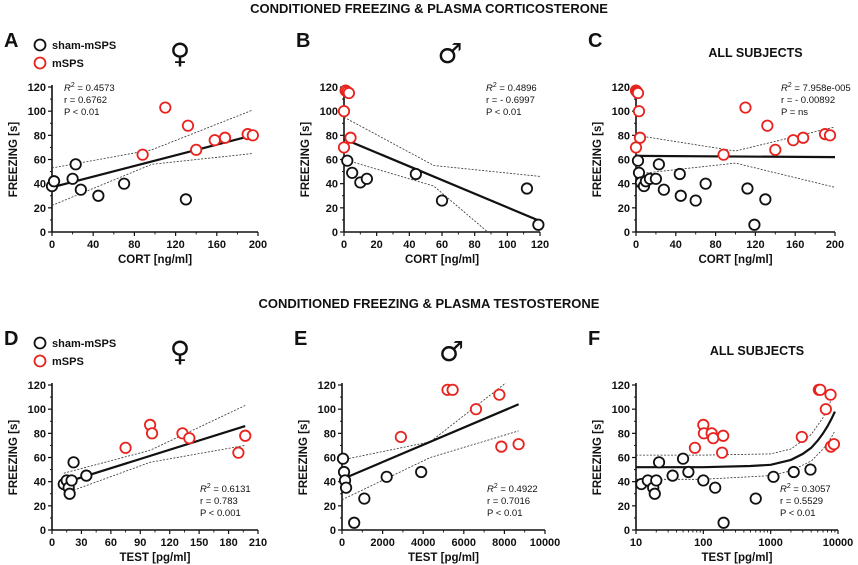 The image size is (858, 565). What do you see at coordinates (511, 88) in the screenshot?
I see `stat-r-squared: R2 = 0.4896` at bounding box center [511, 88].